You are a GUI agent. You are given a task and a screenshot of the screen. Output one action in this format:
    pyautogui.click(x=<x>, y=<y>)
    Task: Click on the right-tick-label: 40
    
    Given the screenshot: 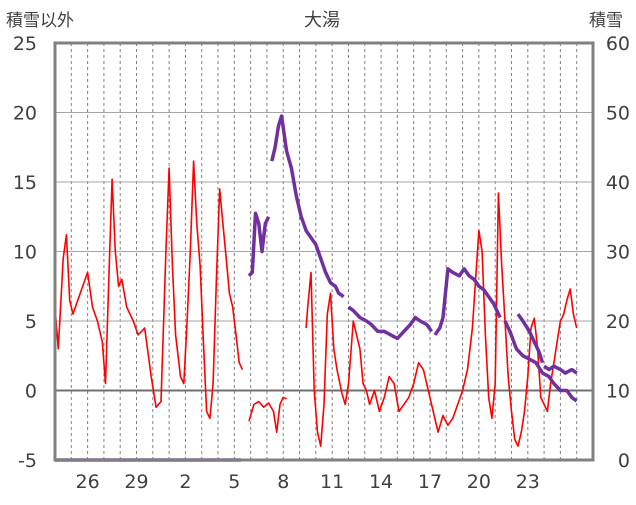 What is the action you would take?
    pyautogui.click(x=618, y=183)
    